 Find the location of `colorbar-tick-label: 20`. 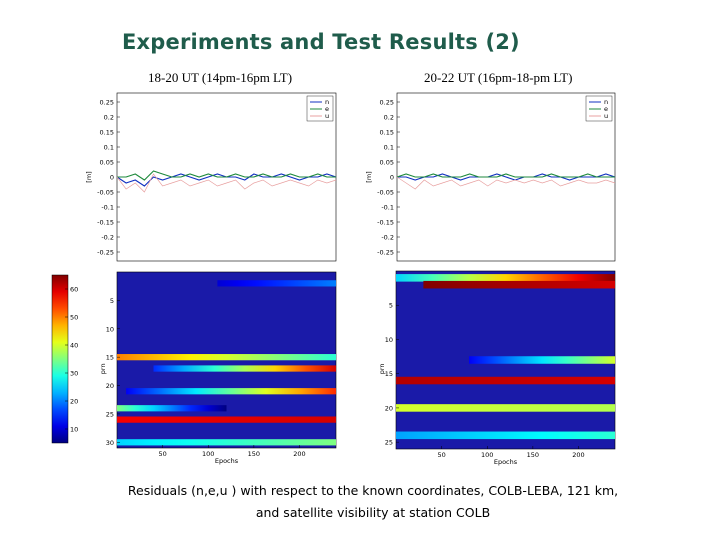

colorbar-tick-label: 20 is located at coordinates (74, 401).